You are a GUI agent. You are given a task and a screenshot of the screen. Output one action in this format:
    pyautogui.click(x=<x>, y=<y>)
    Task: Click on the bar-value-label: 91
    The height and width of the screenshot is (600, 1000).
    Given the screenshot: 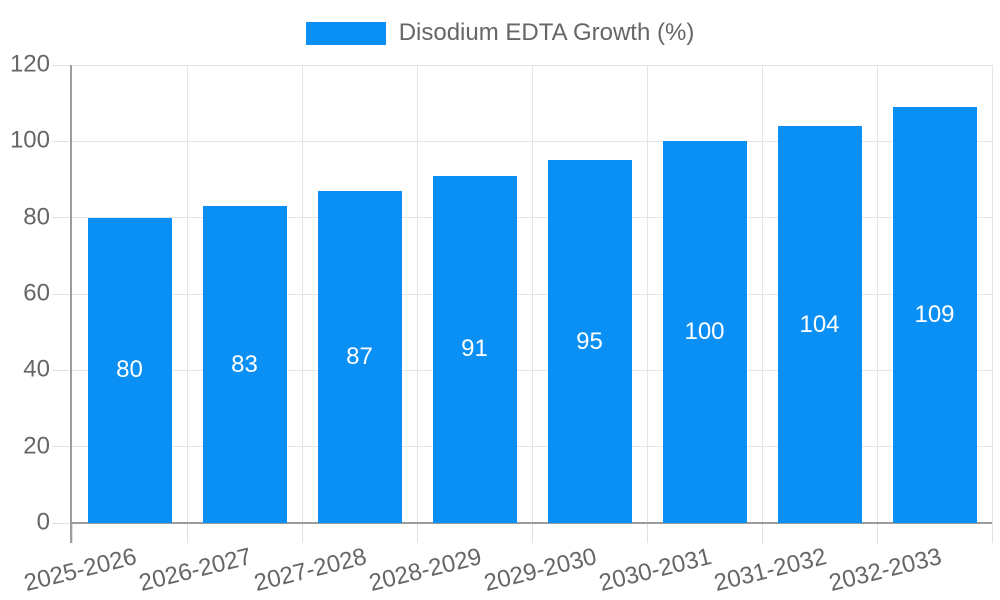 What is the action you would take?
    pyautogui.click(x=474, y=349)
    